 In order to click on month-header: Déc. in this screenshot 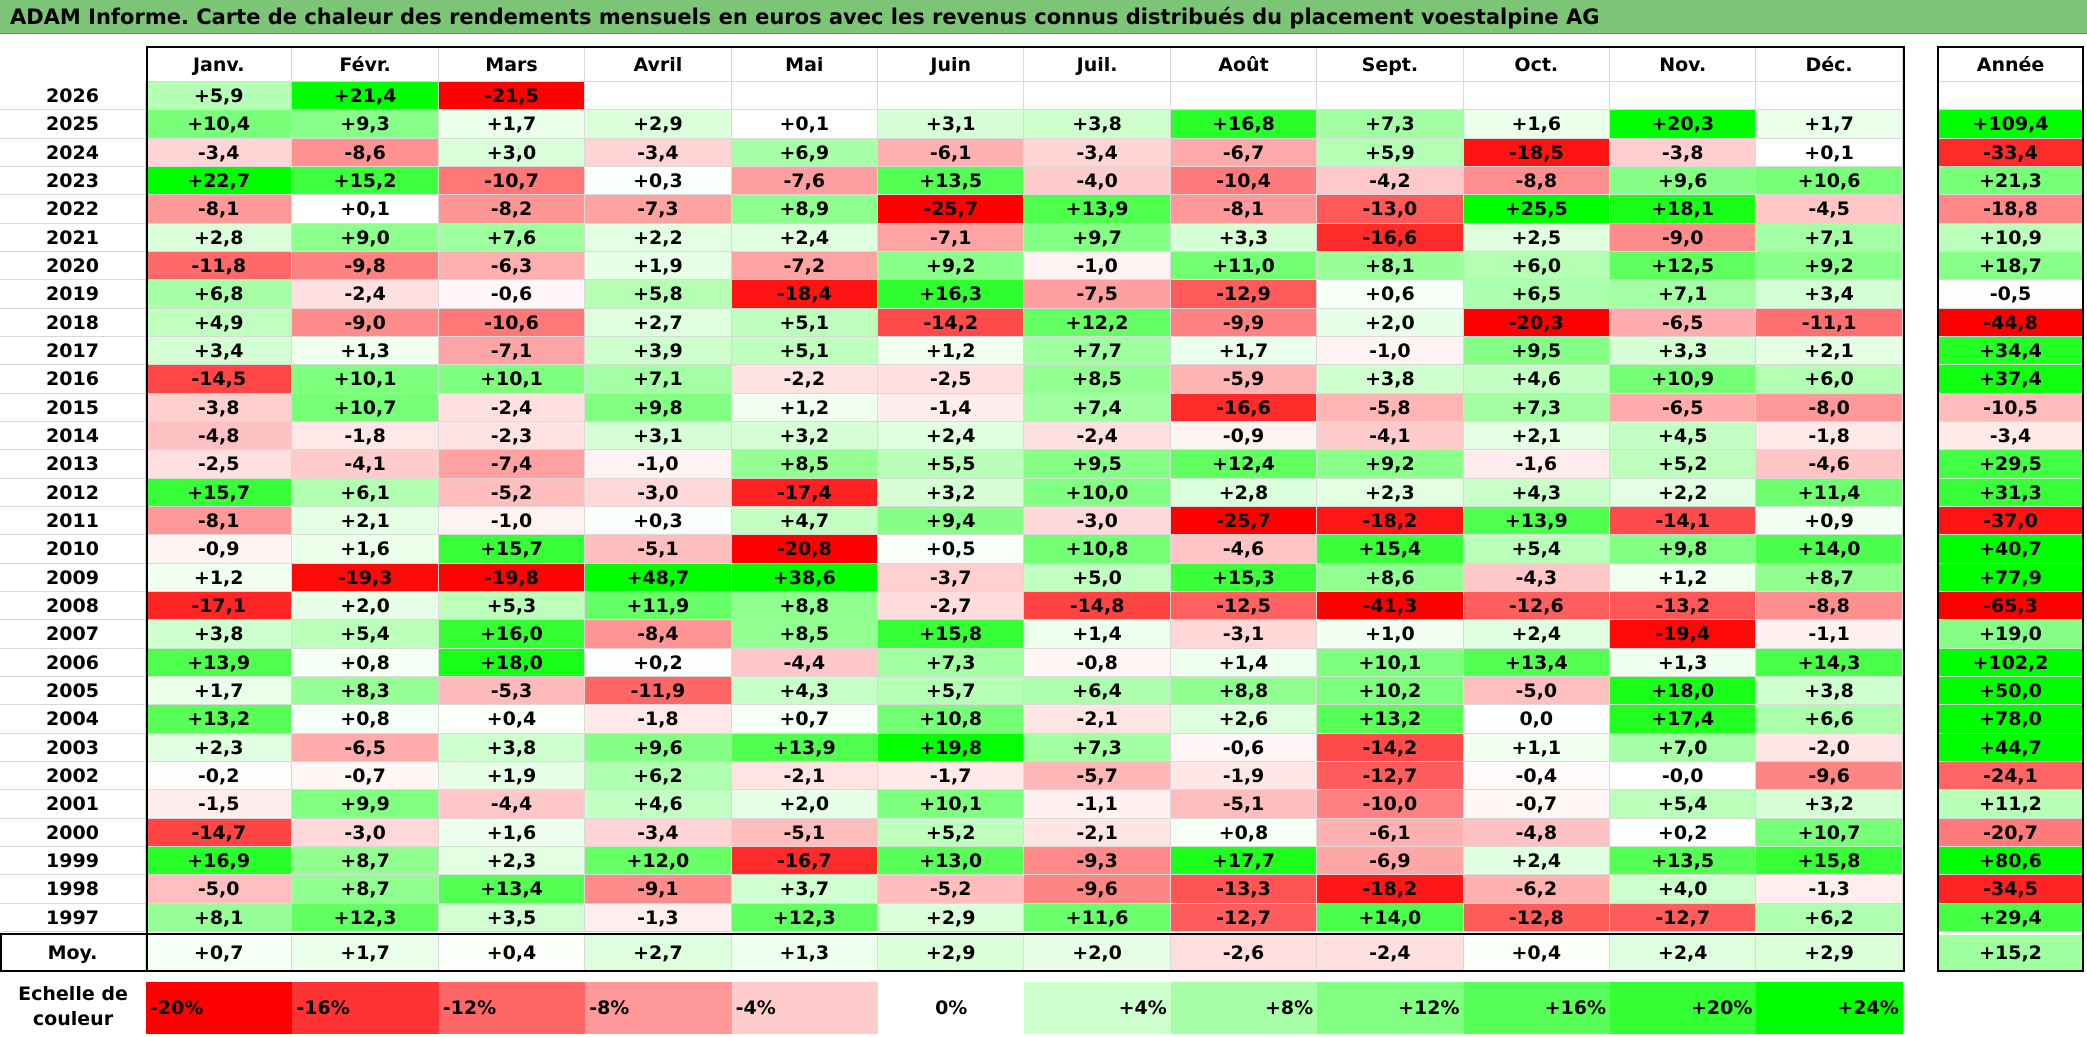, I will do `click(1829, 65)`.